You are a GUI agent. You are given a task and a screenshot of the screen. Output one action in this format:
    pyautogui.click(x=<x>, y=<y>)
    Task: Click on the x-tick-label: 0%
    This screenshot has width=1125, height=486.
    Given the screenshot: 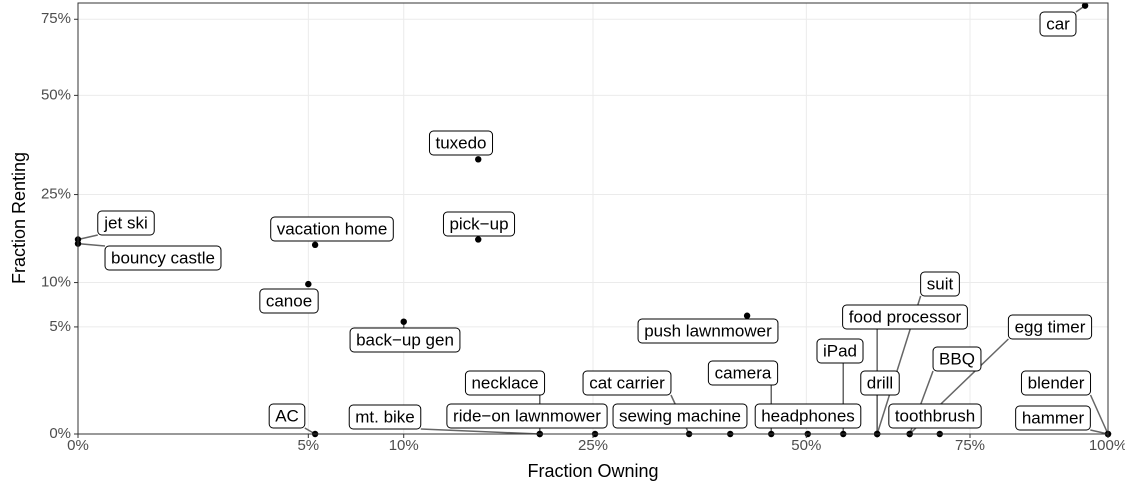 What is the action you would take?
    pyautogui.click(x=78, y=445)
    